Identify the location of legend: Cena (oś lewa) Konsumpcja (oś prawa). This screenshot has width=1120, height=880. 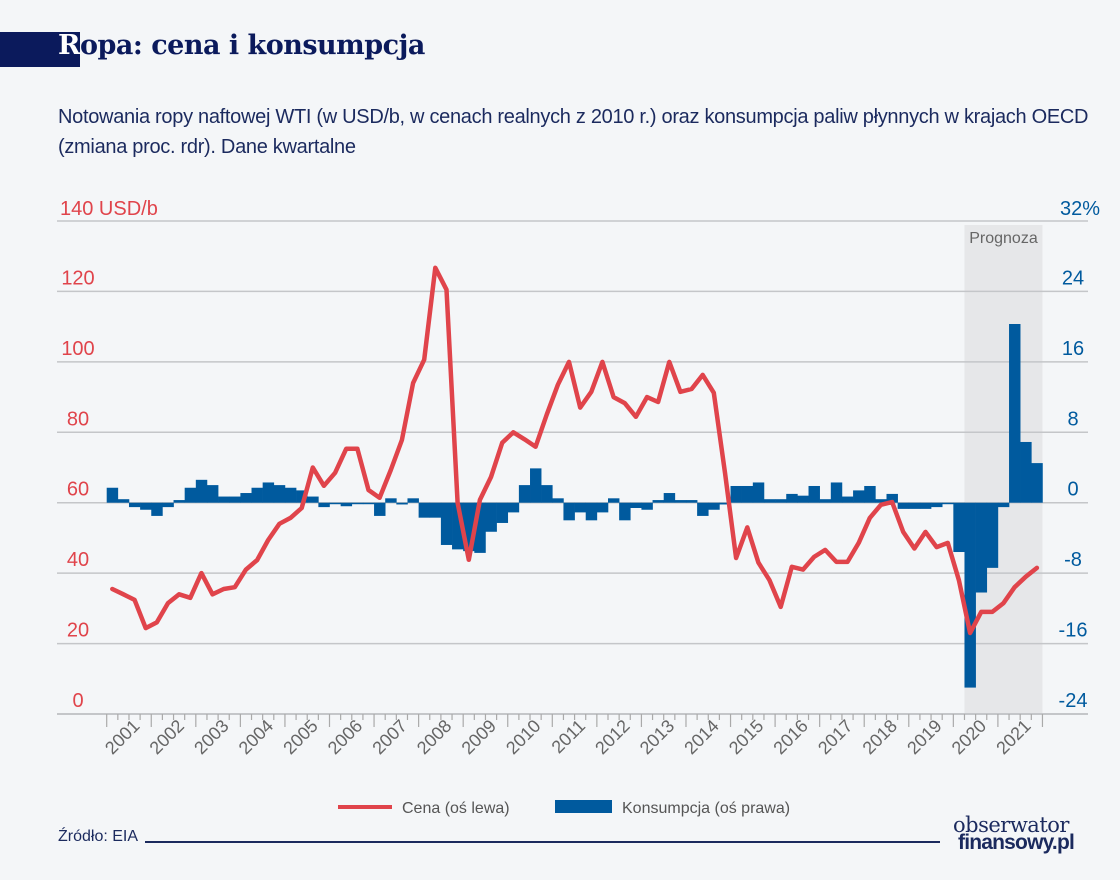
(564, 808).